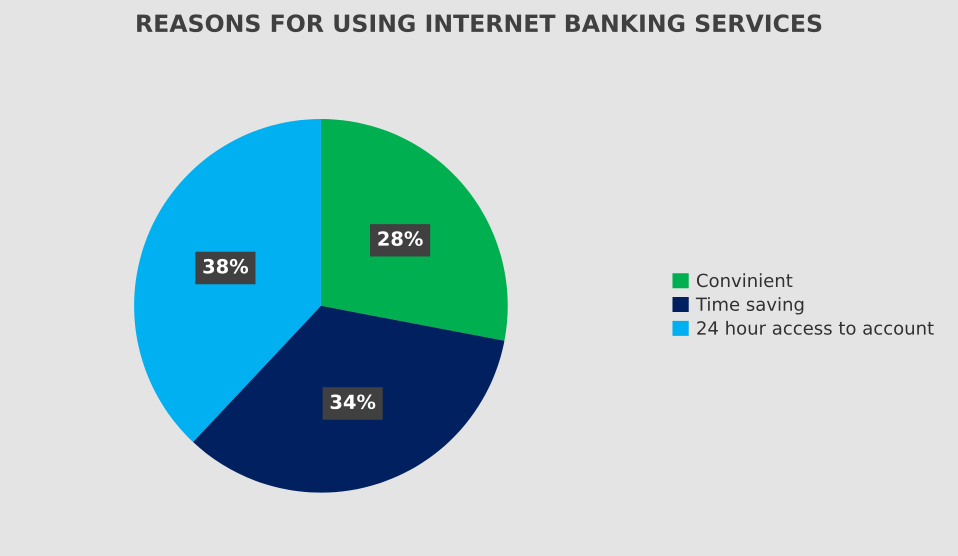 The height and width of the screenshot is (556, 958). Describe the element at coordinates (744, 280) in the screenshot. I see `legend-label: Convinient` at that location.